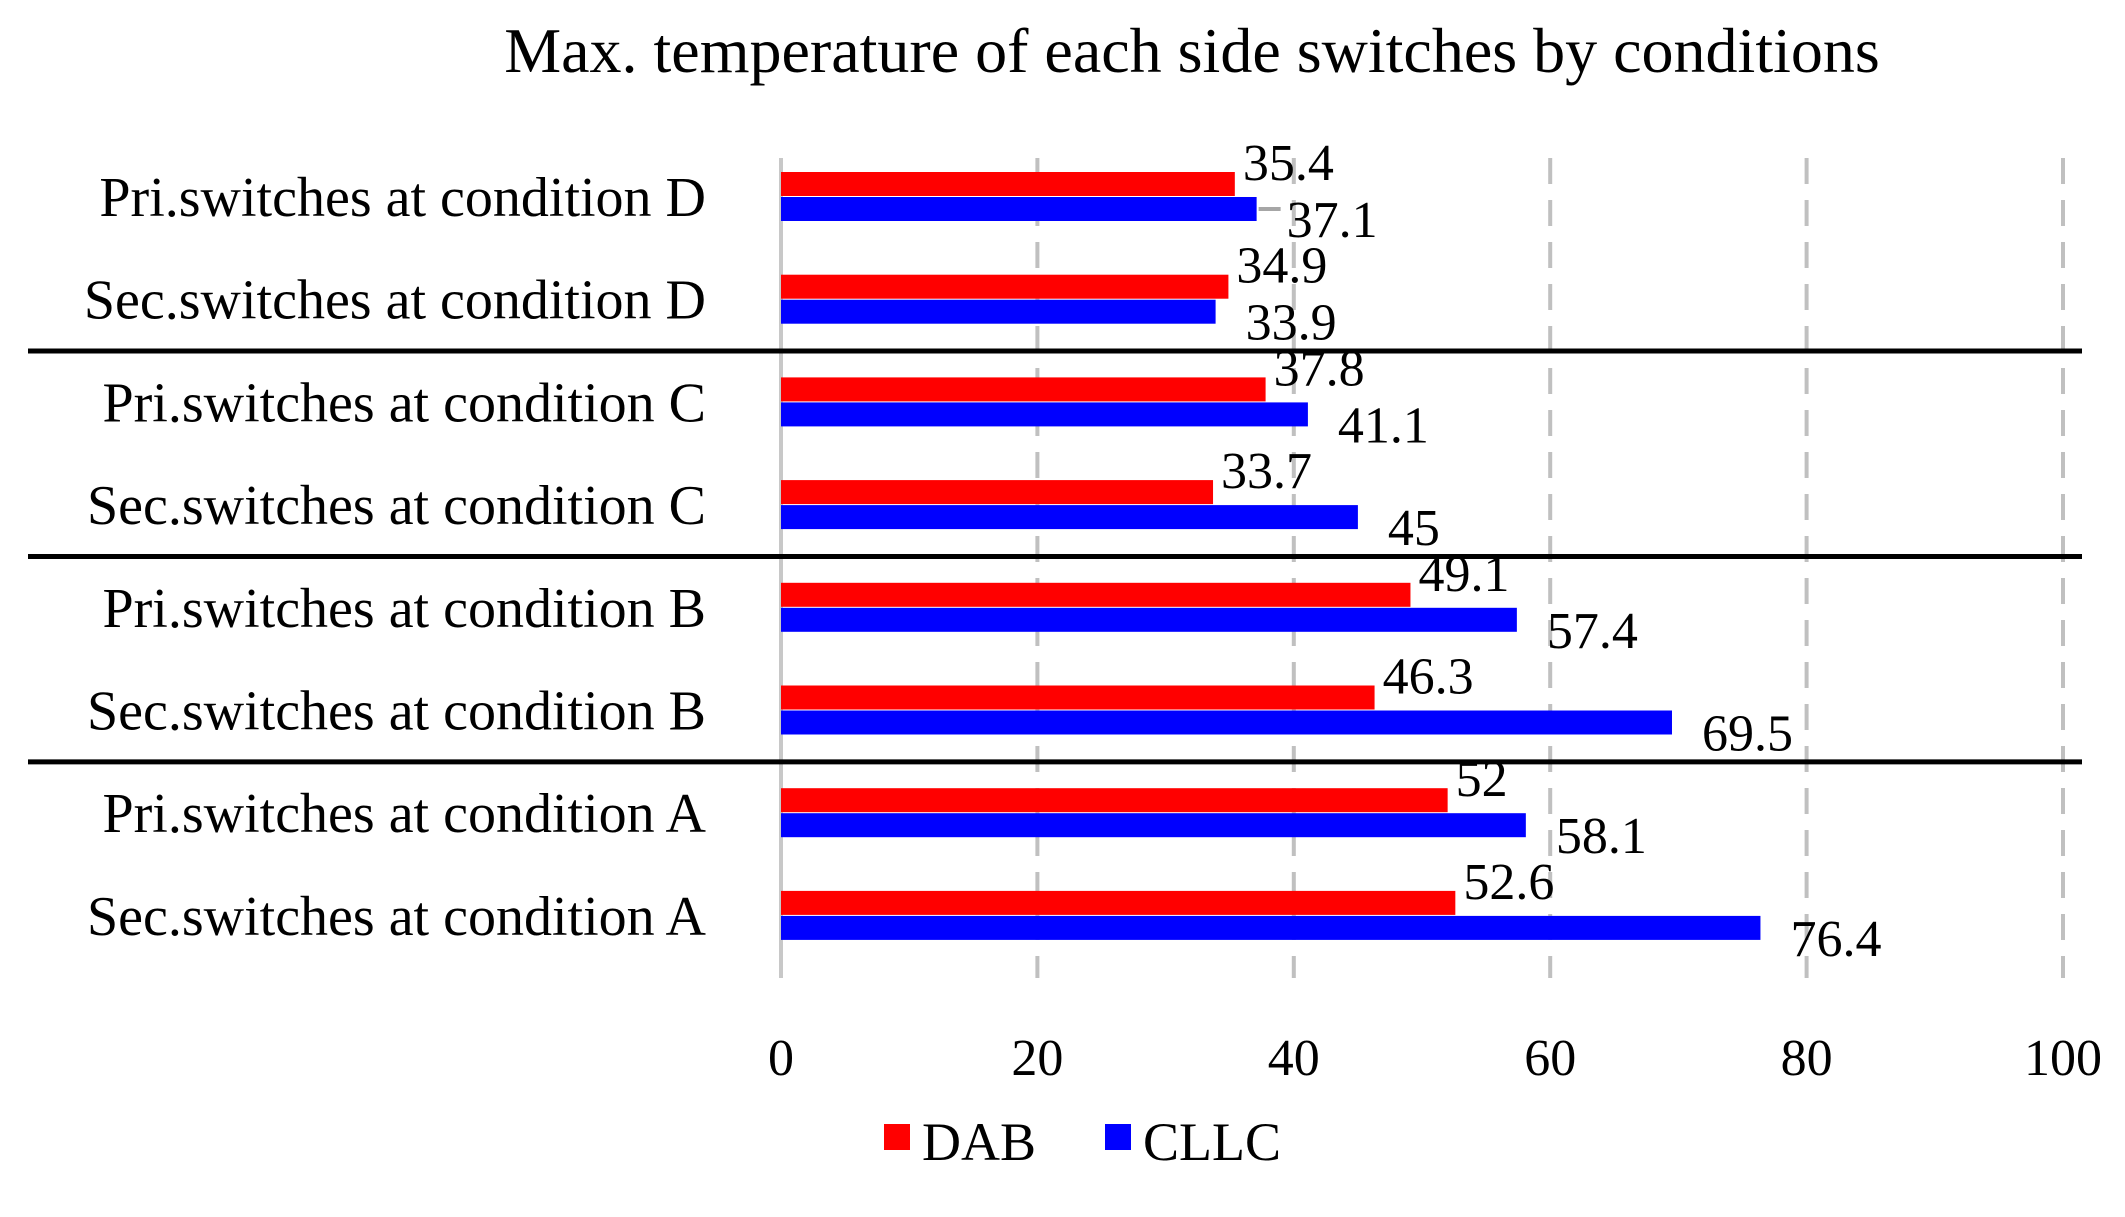 Image resolution: width=2125 pixels, height=1217 pixels. I want to click on data-label-cllc: 41.1, so click(1383, 425).